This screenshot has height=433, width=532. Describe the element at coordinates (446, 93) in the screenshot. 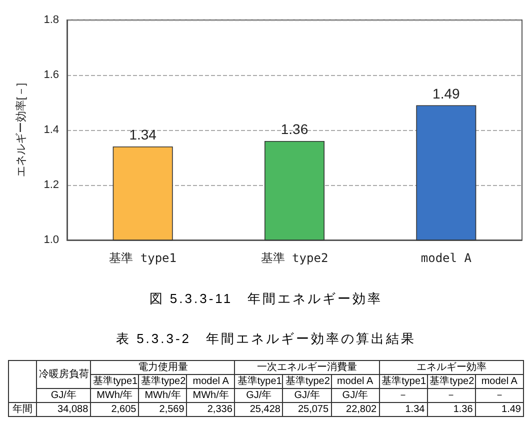

I see `data-label: 1.49` at that location.